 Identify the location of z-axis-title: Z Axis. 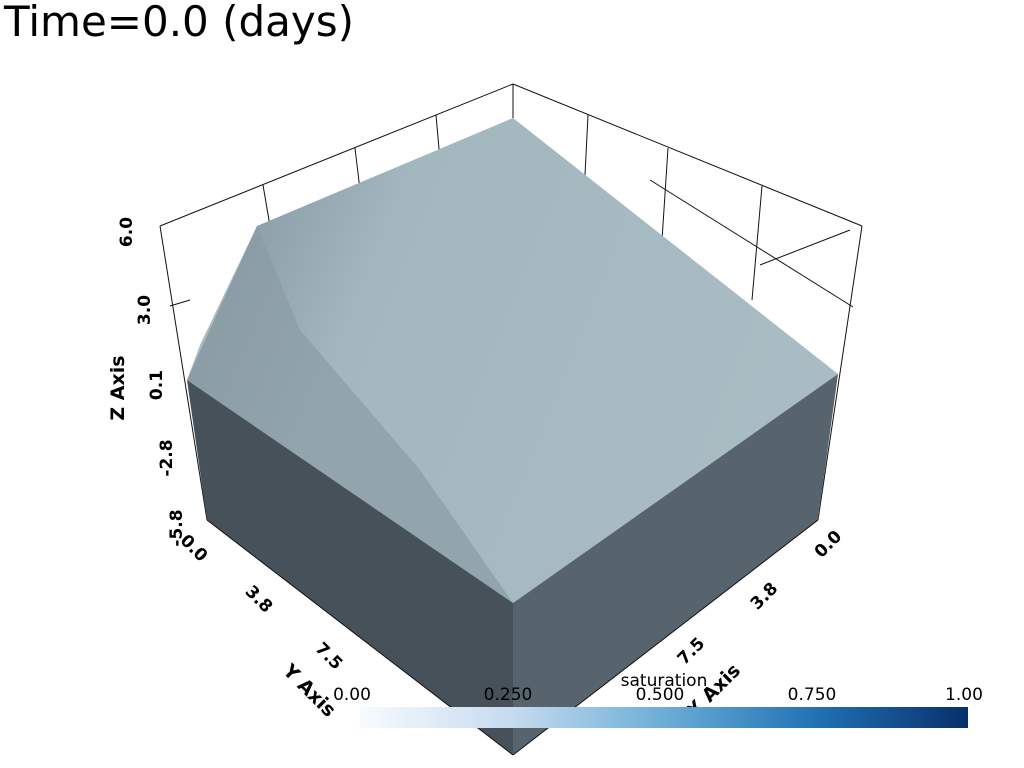
(118, 387).